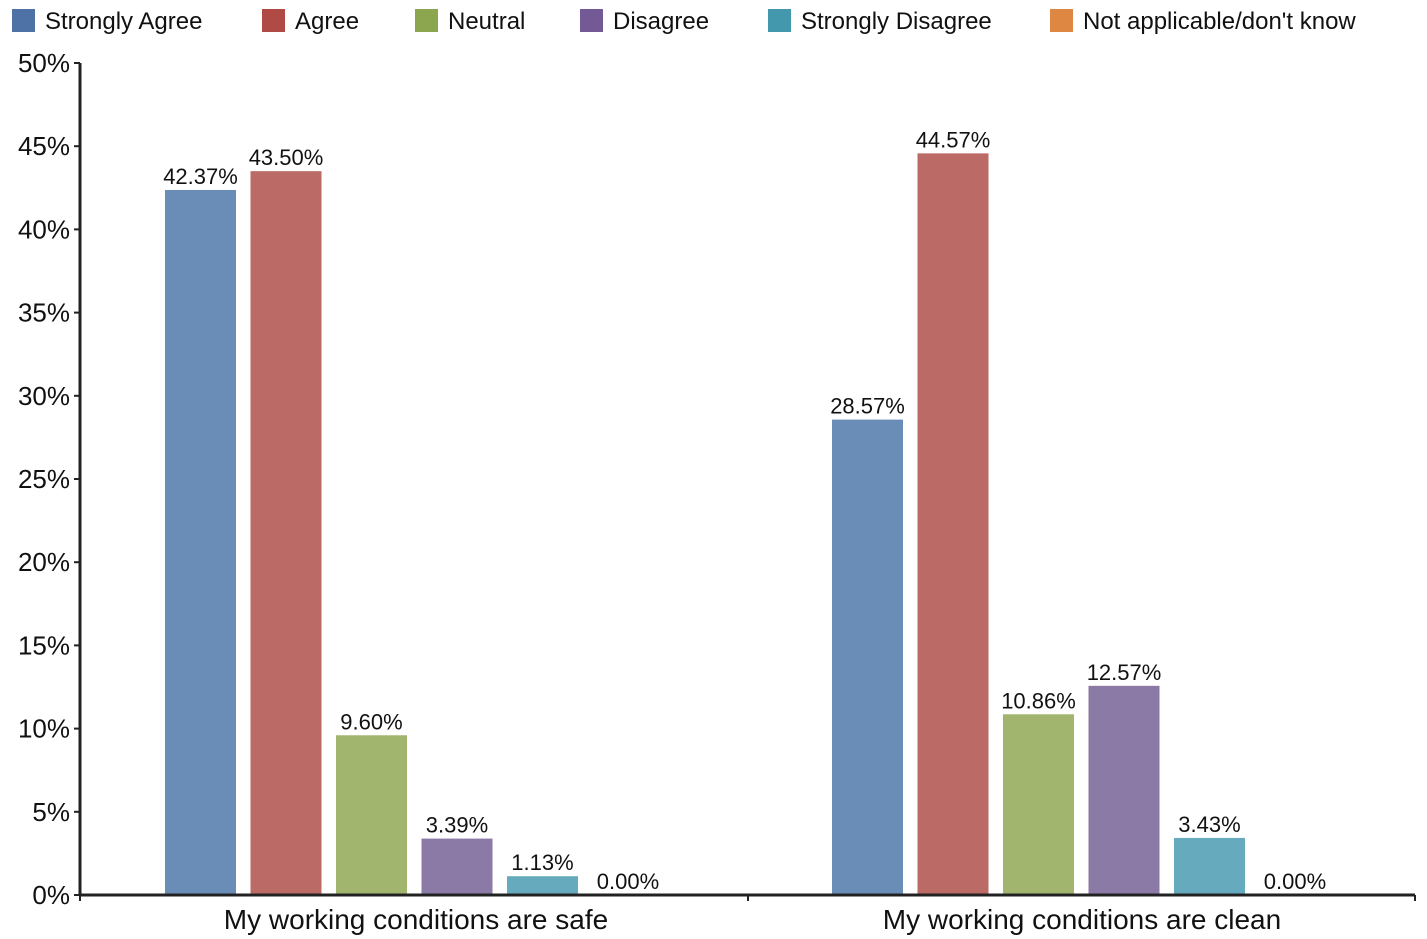 This screenshot has height=939, width=1427. I want to click on y-tick-label: 30%, so click(44, 396).